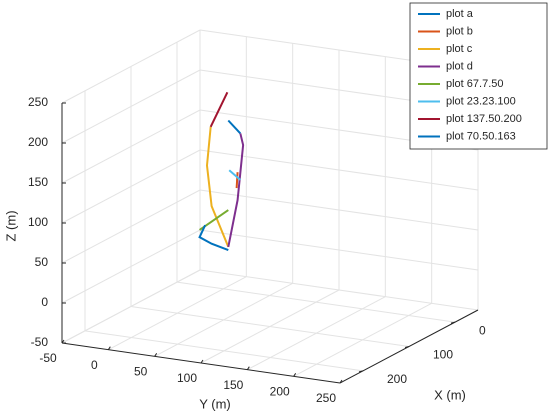 The height and width of the screenshot is (417, 550). What do you see at coordinates (459, 49) in the screenshot?
I see `legend-label: plot c` at bounding box center [459, 49].